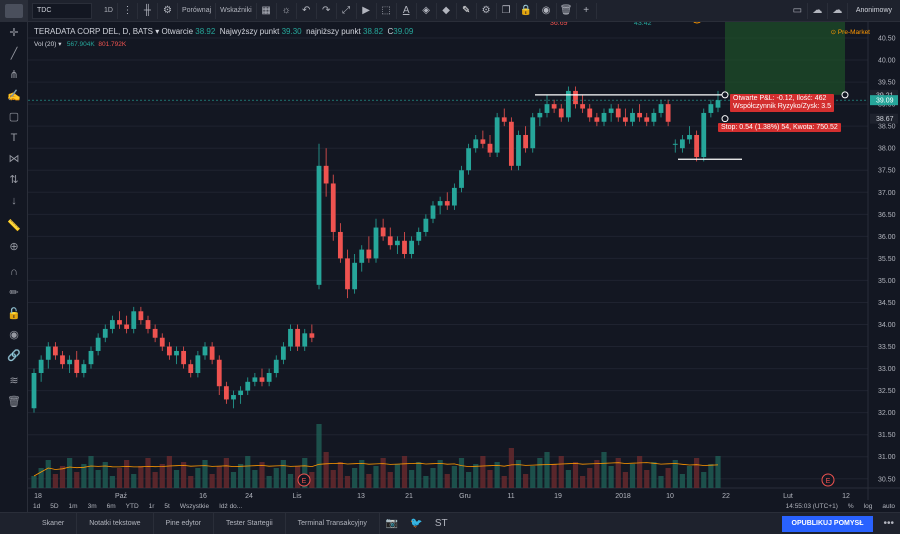  I want to click on percent-toggle: %, so click(850, 506).